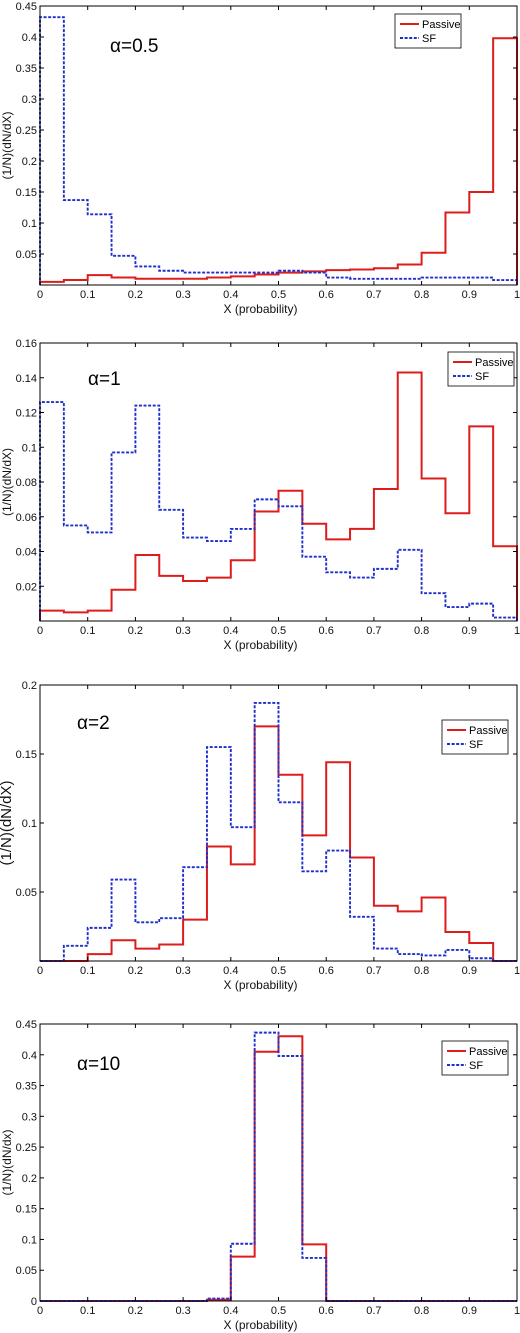 The image size is (520, 1333). What do you see at coordinates (134, 46) in the screenshot?
I see `alpha-annotation: α=0.5` at bounding box center [134, 46].